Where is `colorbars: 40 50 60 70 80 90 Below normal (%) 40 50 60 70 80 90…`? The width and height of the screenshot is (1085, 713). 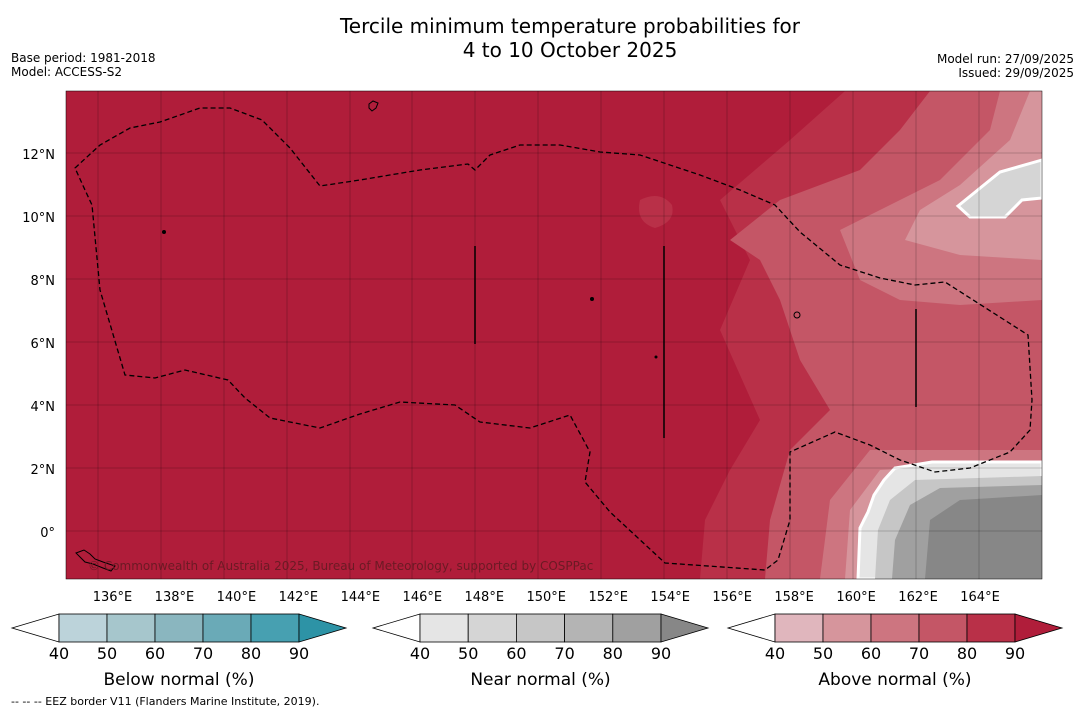
colorbars: 40 50 60 70 80 90 Below normal (%) 40 50 60 70 80 90… is located at coordinates (537, 651).